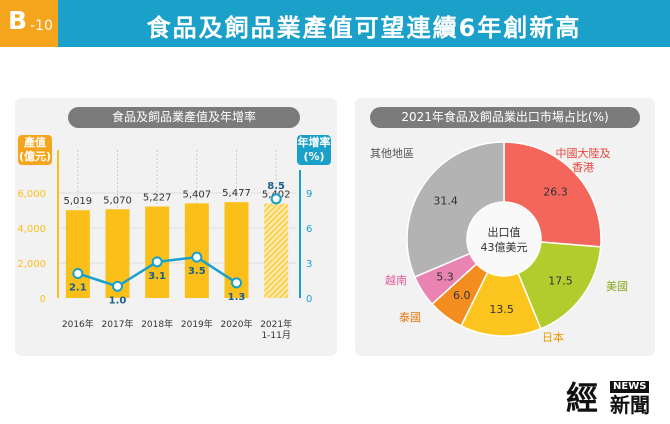 This screenshot has height=424, width=670. I want to click on left-axis-tick: 4,000, so click(31, 229).